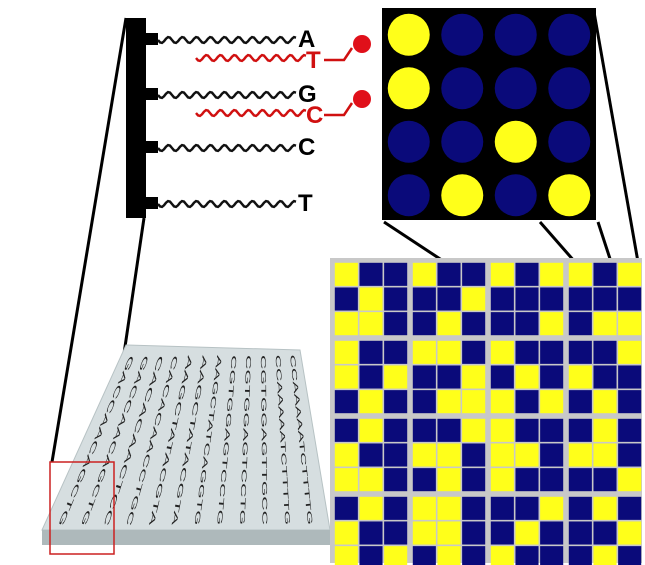 The image size is (645, 565). Describe the element at coordinates (305, 203) in the screenshot. I see `probe-base-label: T` at that location.